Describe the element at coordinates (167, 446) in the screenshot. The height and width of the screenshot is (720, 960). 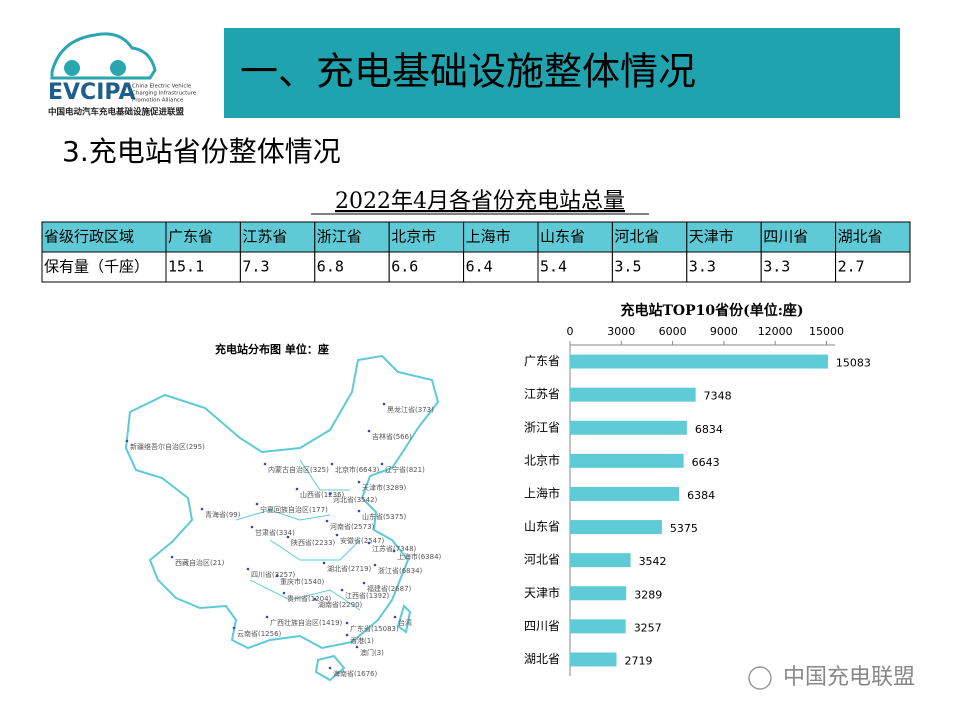
I see `map-label: 新疆维吾尔自治区(295)` at that location.